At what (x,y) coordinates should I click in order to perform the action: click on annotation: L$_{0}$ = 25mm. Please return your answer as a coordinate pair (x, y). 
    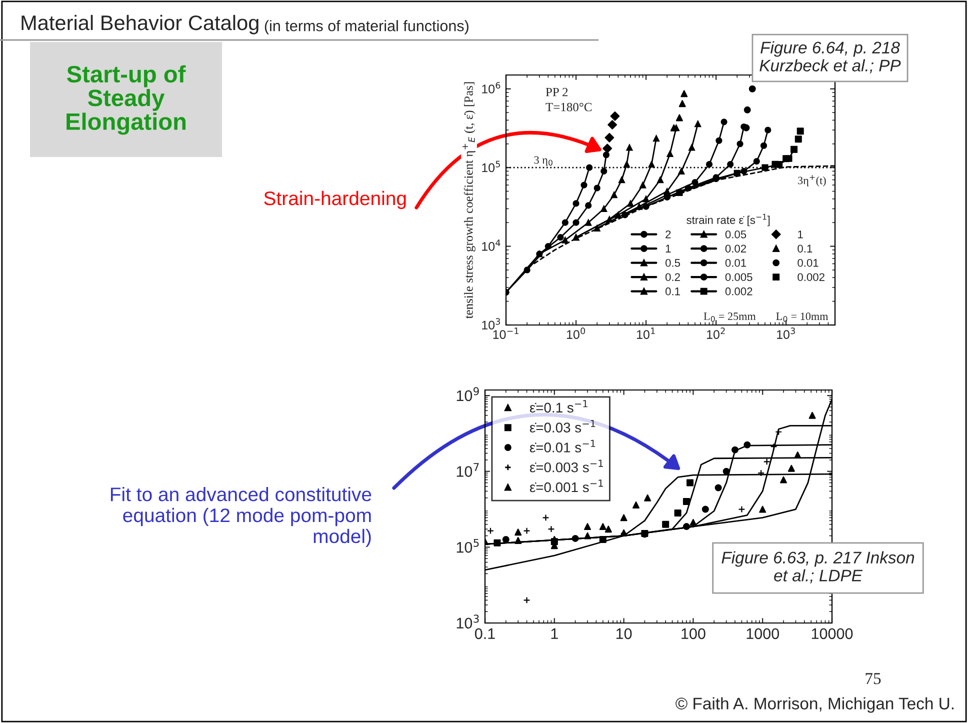
    Looking at the image, I should click on (730, 317).